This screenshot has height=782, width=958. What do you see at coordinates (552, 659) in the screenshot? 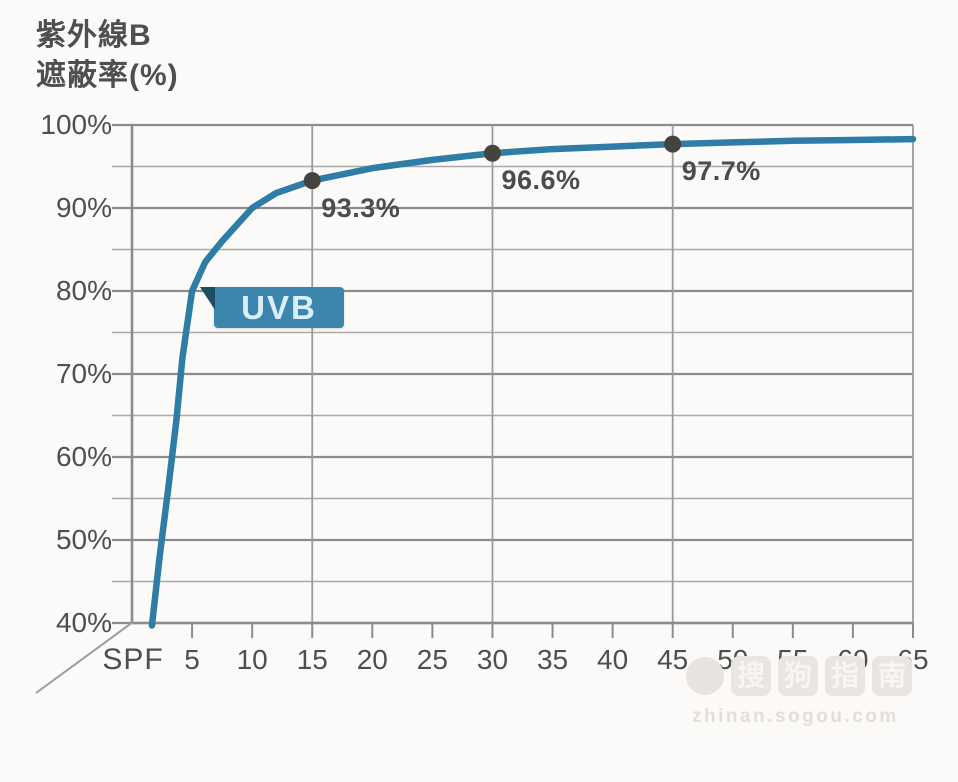
I see `x-tick-label: 35` at bounding box center [552, 659].